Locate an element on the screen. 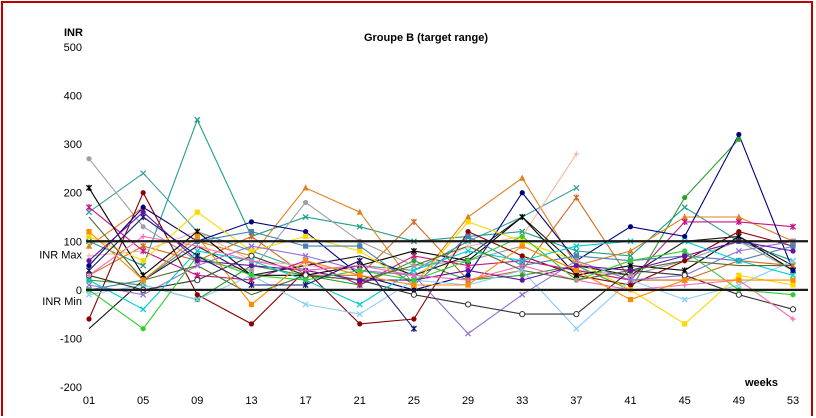 The image size is (816, 418). x-tick-label: 41 is located at coordinates (630, 401).